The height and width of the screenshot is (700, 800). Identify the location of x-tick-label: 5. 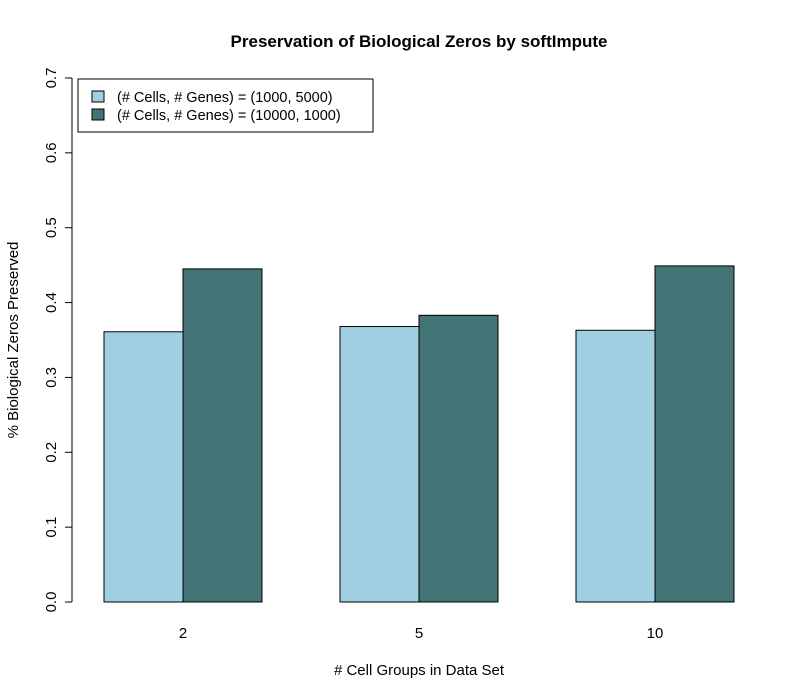
(419, 633).